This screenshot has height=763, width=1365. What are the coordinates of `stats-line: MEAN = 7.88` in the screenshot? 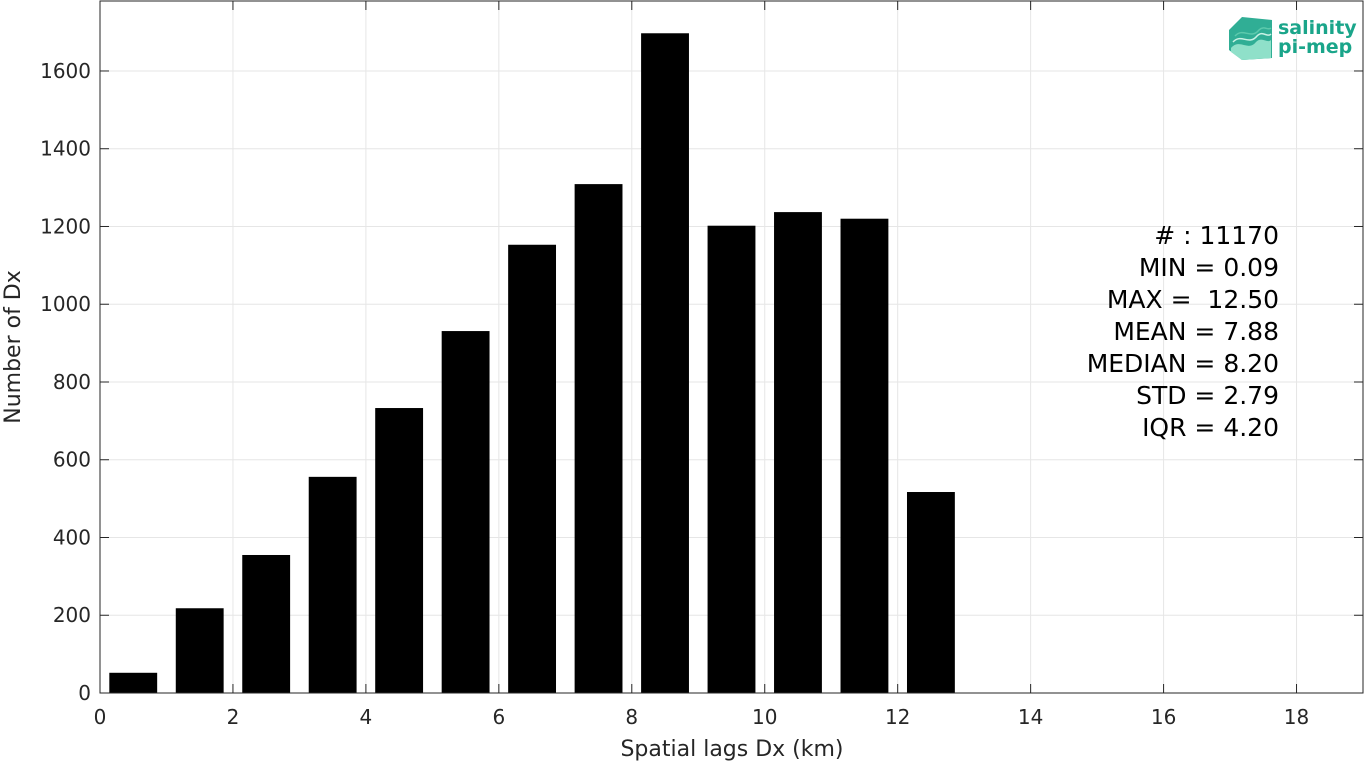 It's located at (1196, 331).